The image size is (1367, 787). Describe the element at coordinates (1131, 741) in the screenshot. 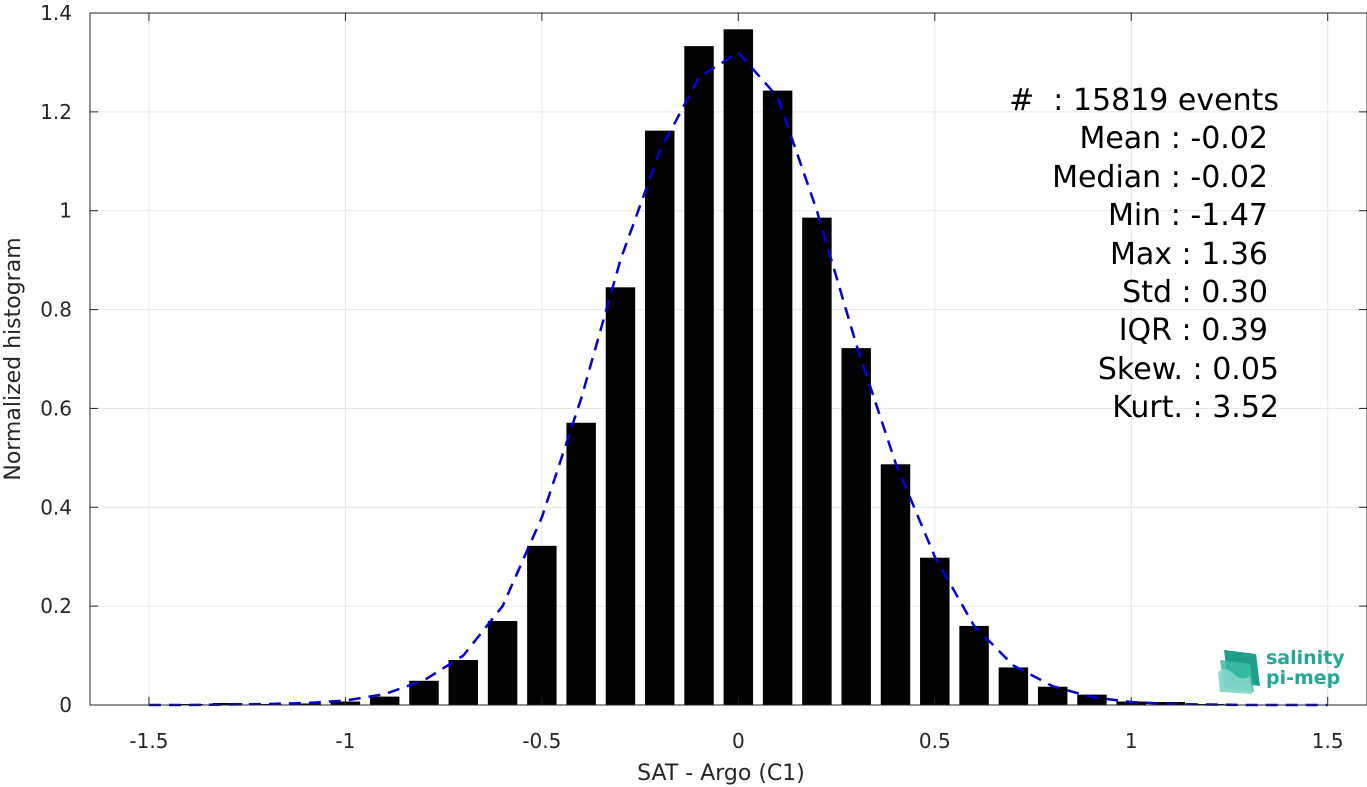

I see `x-tick-label: 1` at that location.